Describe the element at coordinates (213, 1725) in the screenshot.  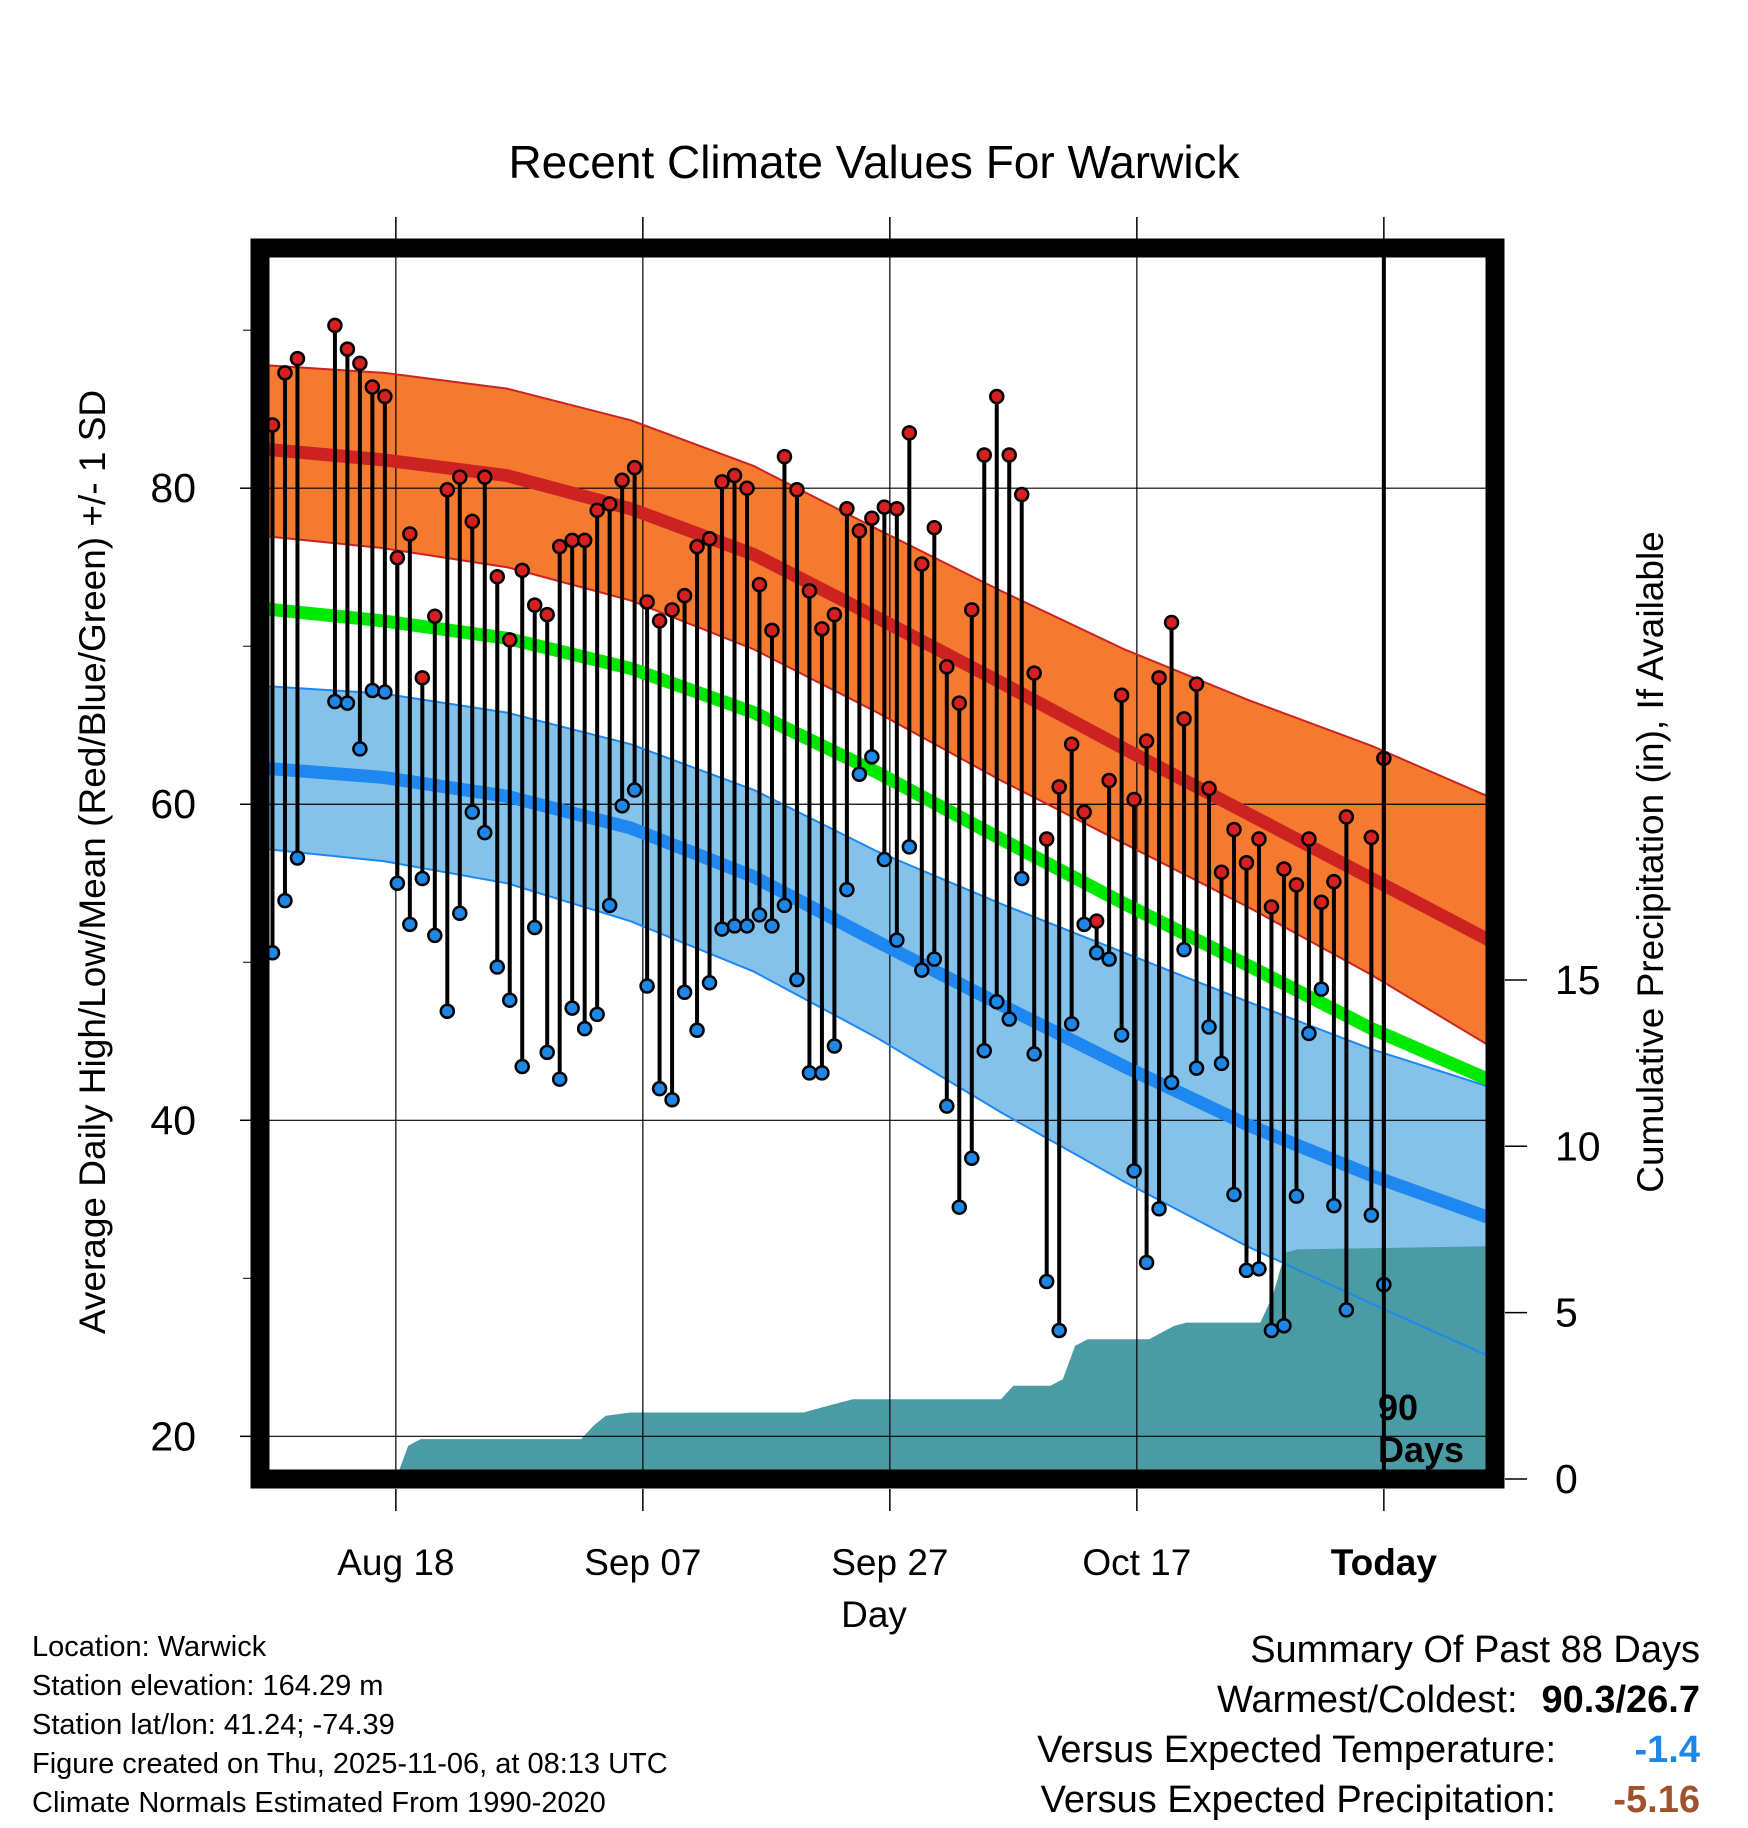
I see `latlon-text: Station lat/lon: 41.24; -74.39` at that location.